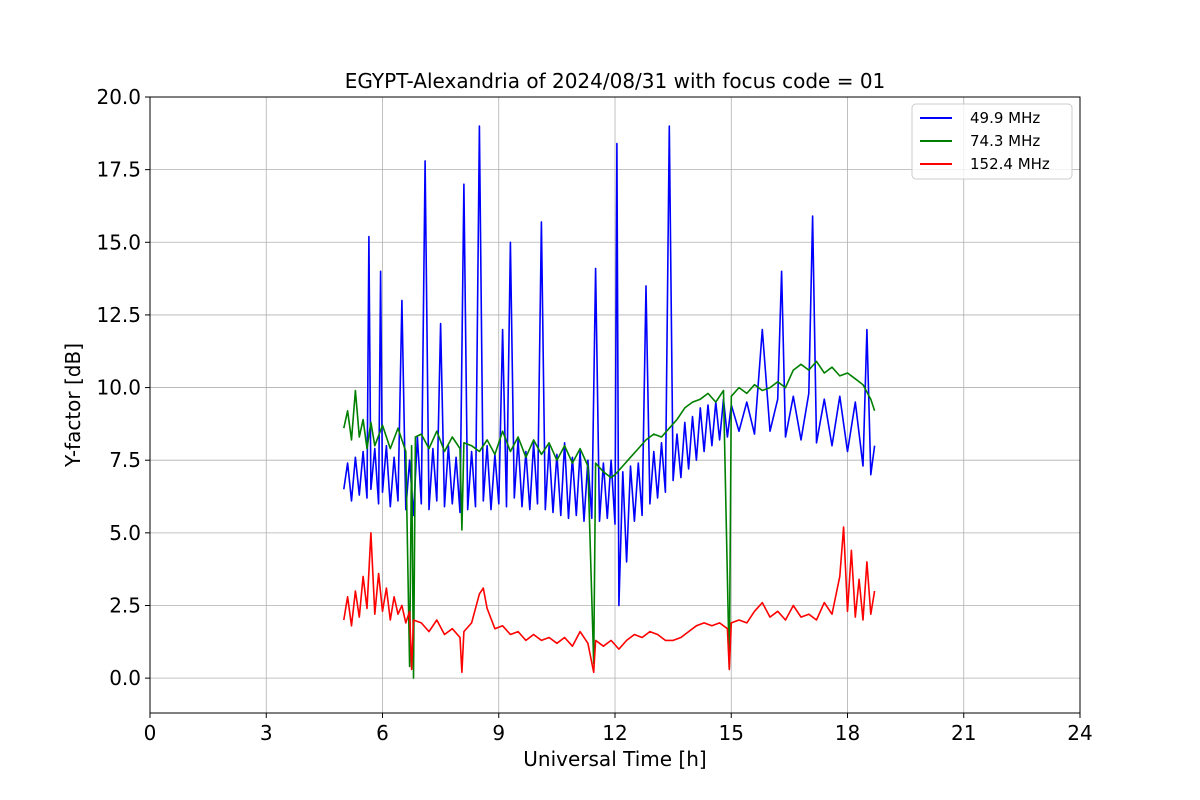 Image resolution: width=1200 pixels, height=800 pixels. Describe the element at coordinates (73, 405) in the screenshot. I see `y-axis-label: Y-factor [dB]` at that location.